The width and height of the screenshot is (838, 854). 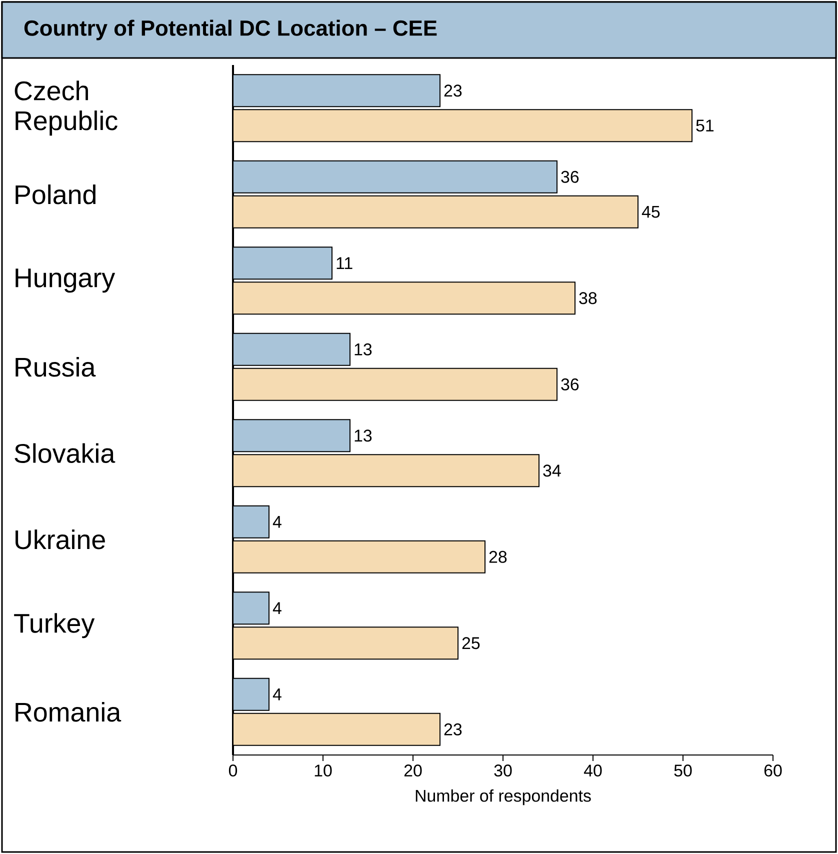 What do you see at coordinates (56, 366) in the screenshot?
I see `y-tick-label: Russia` at bounding box center [56, 366].